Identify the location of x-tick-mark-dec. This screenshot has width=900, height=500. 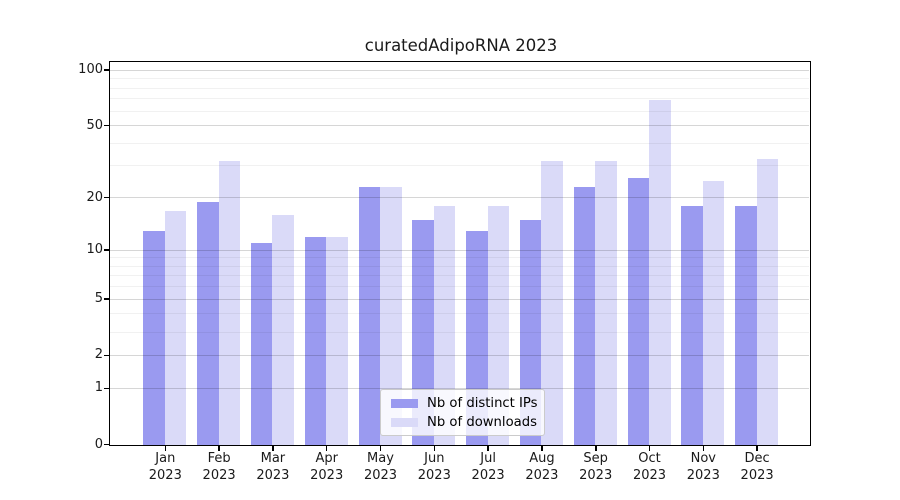
(757, 448).